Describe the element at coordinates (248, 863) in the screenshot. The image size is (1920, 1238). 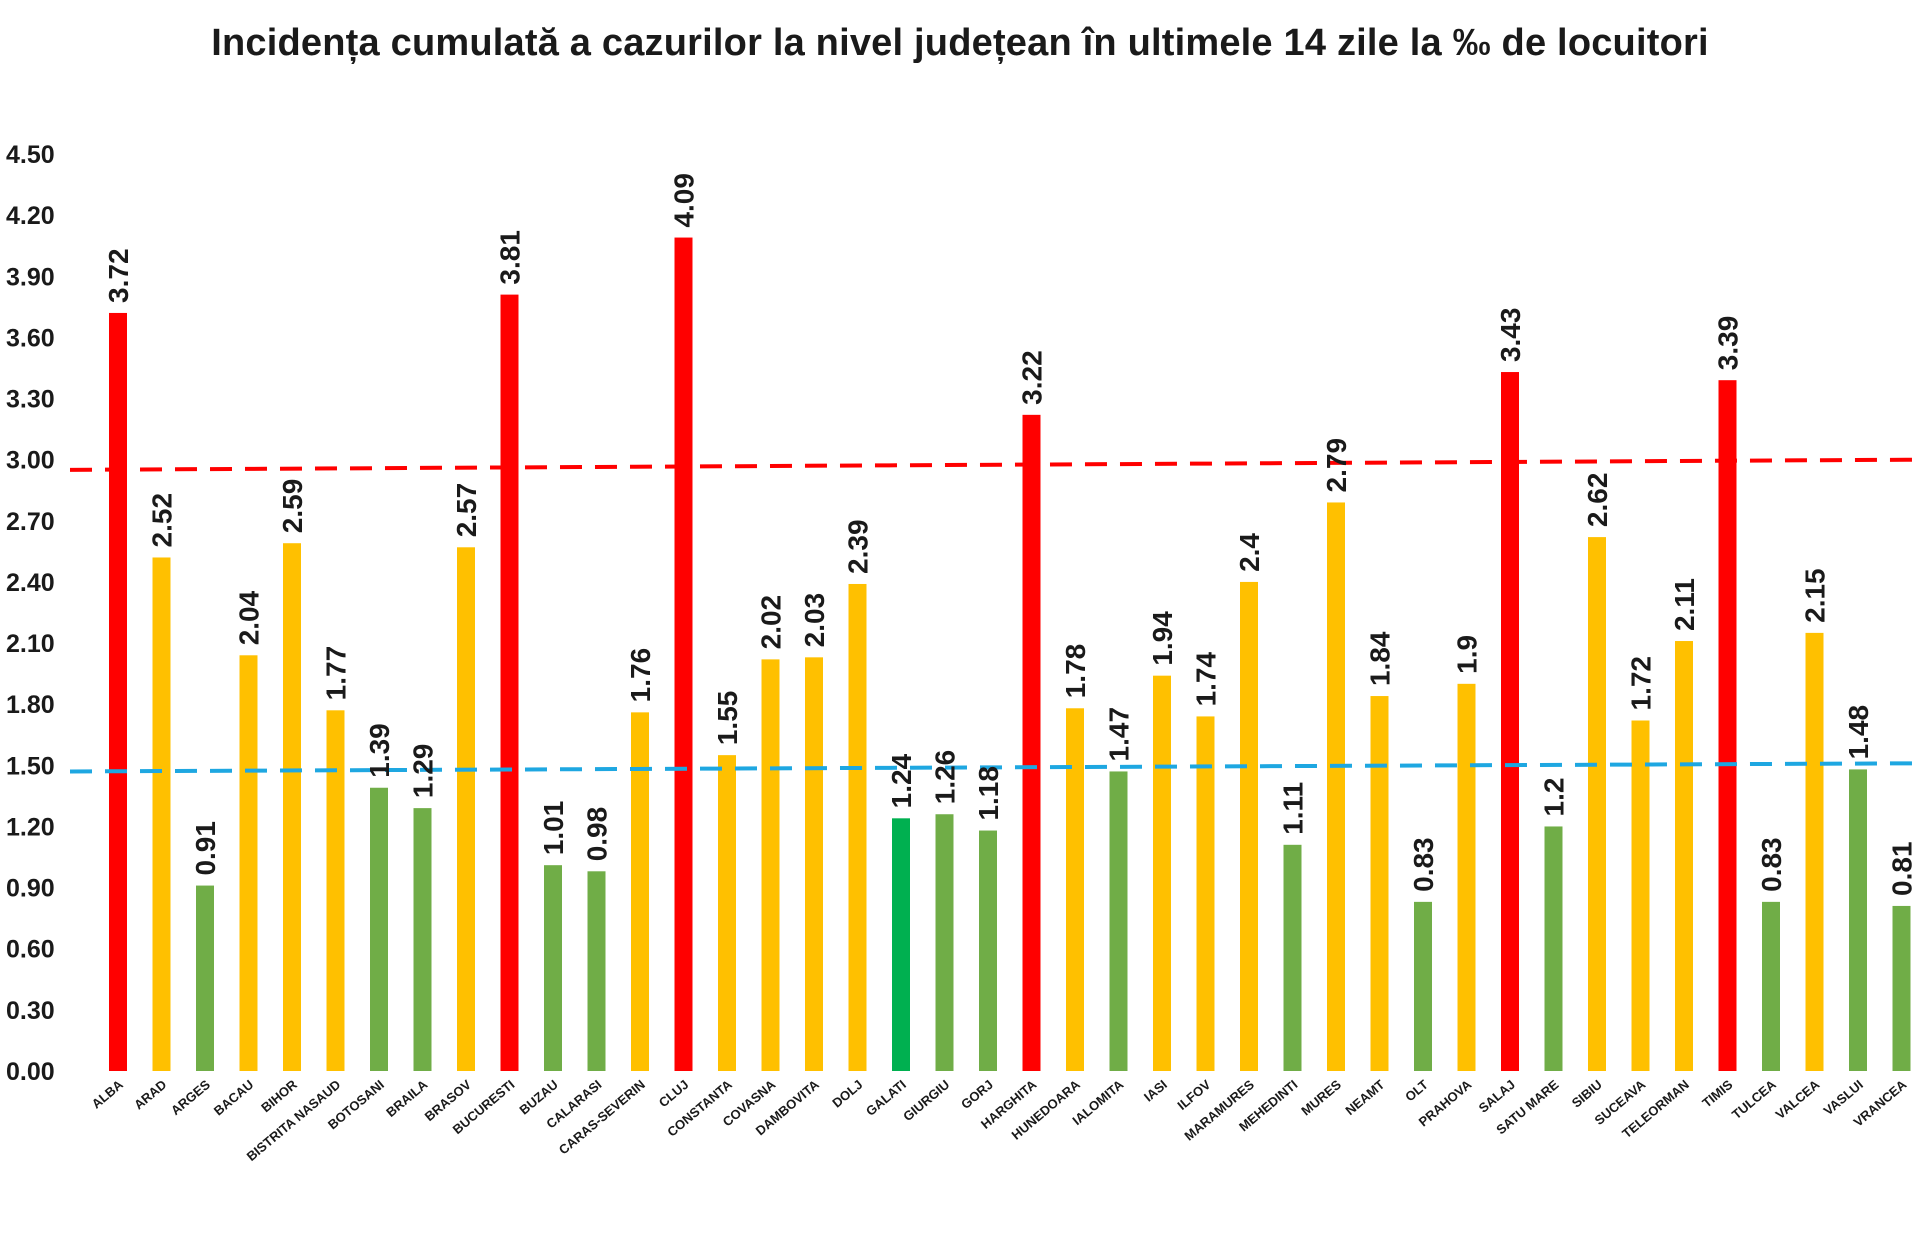
I see `bar-bacau` at that location.